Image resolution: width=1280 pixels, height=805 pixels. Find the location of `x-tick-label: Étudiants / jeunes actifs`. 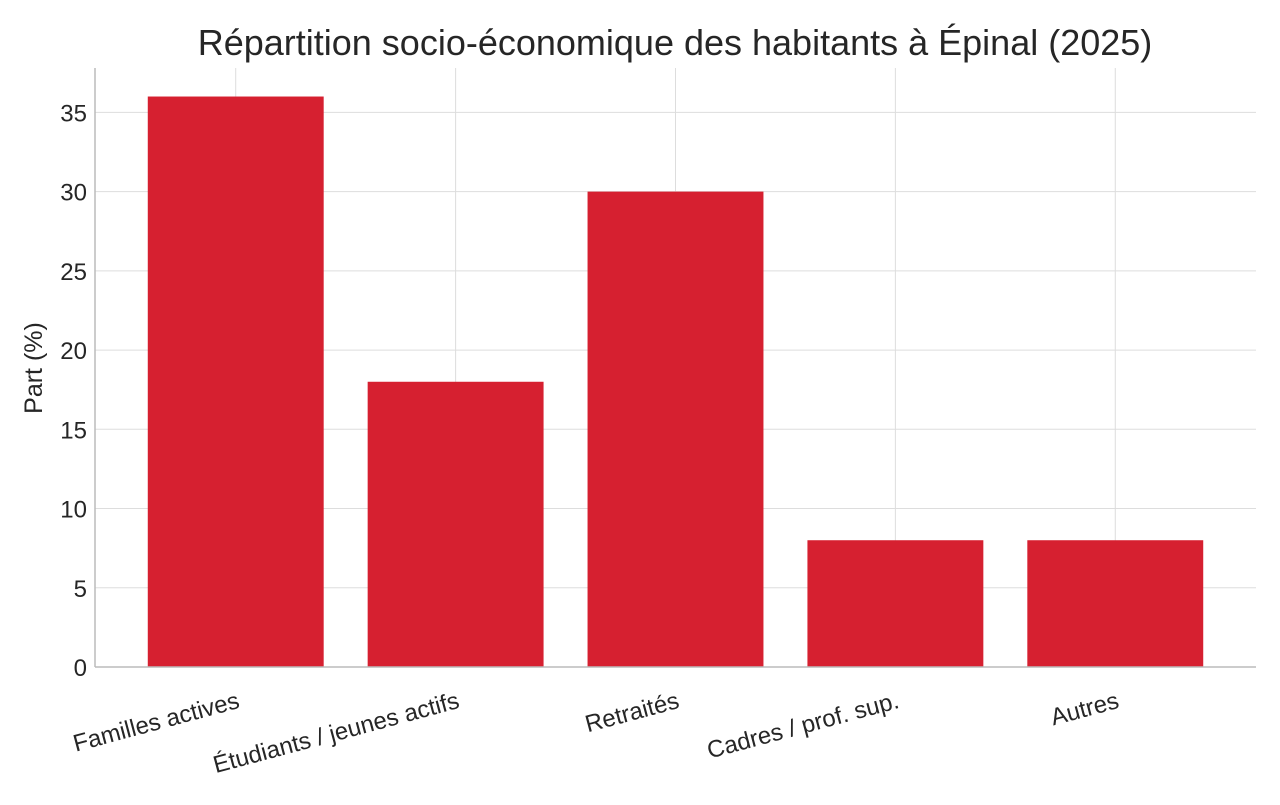

x-tick-label: Étudiants / jeunes actifs is located at coordinates (336, 733).